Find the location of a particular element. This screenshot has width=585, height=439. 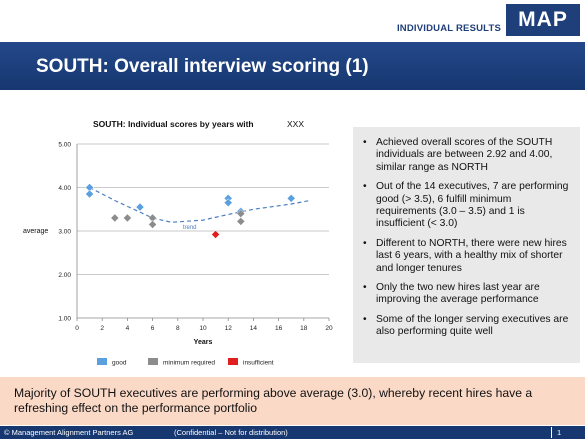

section-label: INDIVIDUAL RESULTS is located at coordinates (448, 28).